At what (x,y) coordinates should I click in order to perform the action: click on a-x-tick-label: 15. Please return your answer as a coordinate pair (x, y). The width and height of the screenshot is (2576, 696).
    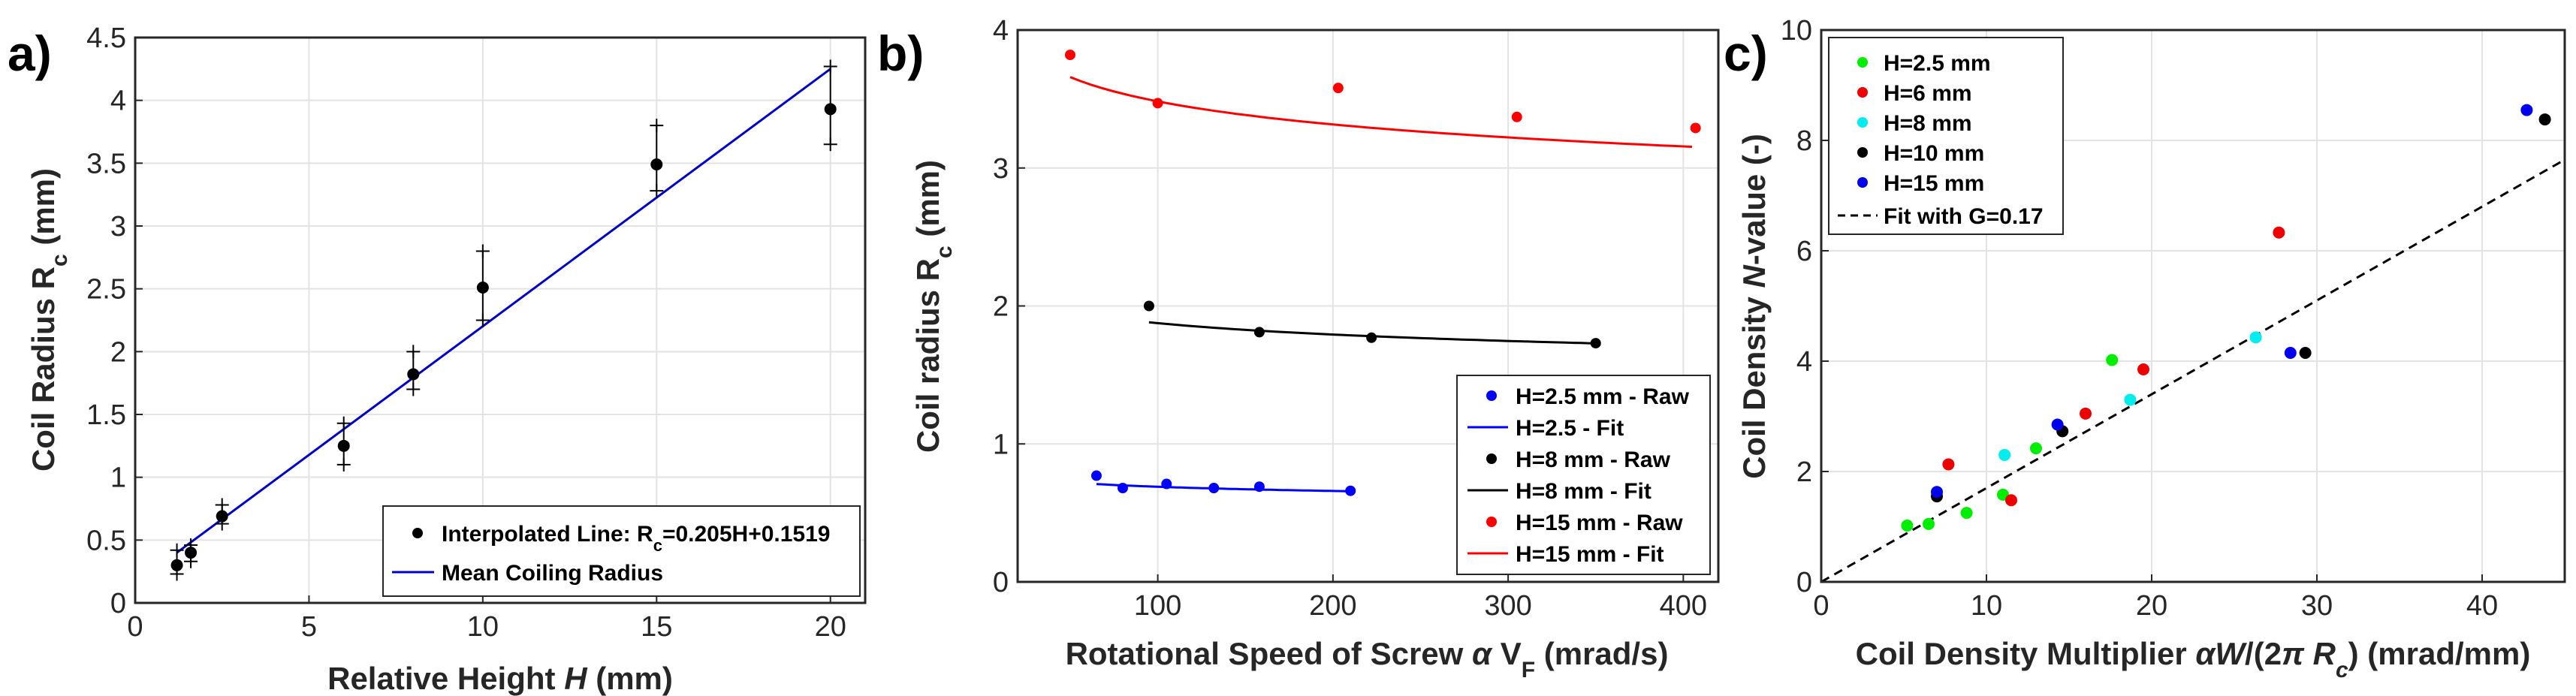
    Looking at the image, I should click on (656, 627).